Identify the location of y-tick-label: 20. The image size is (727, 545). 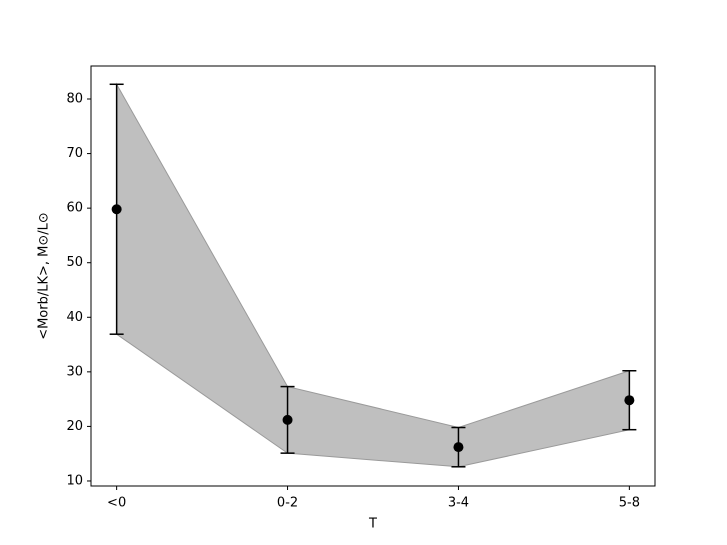
(74, 426).